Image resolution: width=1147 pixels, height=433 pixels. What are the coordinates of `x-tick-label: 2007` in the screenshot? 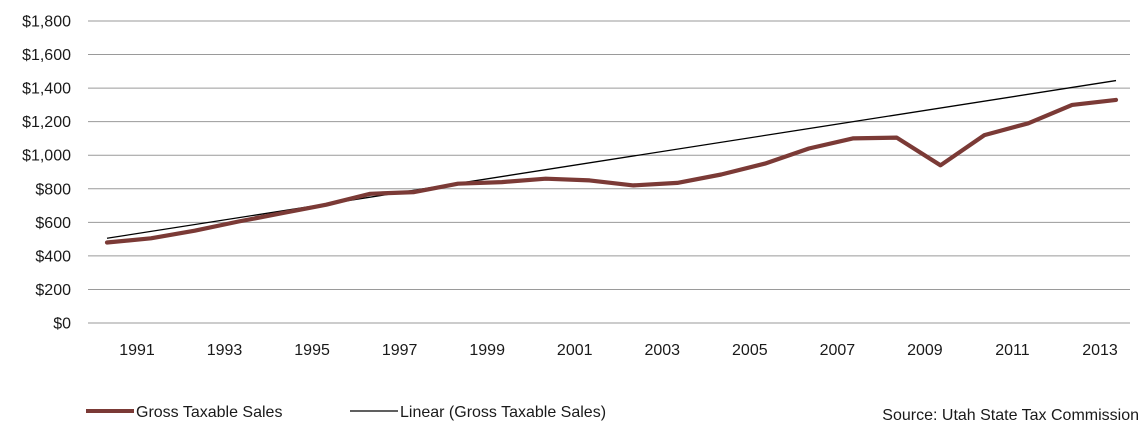 It's located at (838, 350).